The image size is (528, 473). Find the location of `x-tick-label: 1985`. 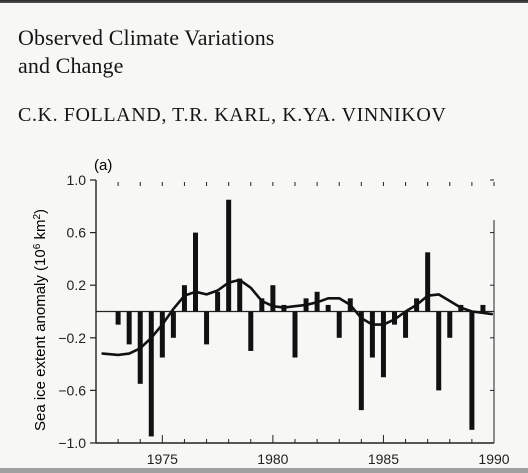

x-tick-label: 1985 is located at coordinates (383, 459).